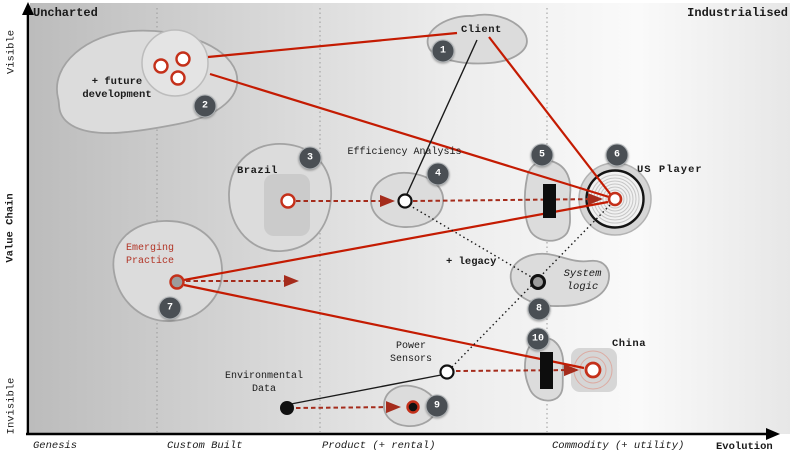 Image resolution: width=800 pixels, height=465 pixels. Describe the element at coordinates (366, 389) in the screenshot. I see `link-envdata-to-powersensors` at that location.